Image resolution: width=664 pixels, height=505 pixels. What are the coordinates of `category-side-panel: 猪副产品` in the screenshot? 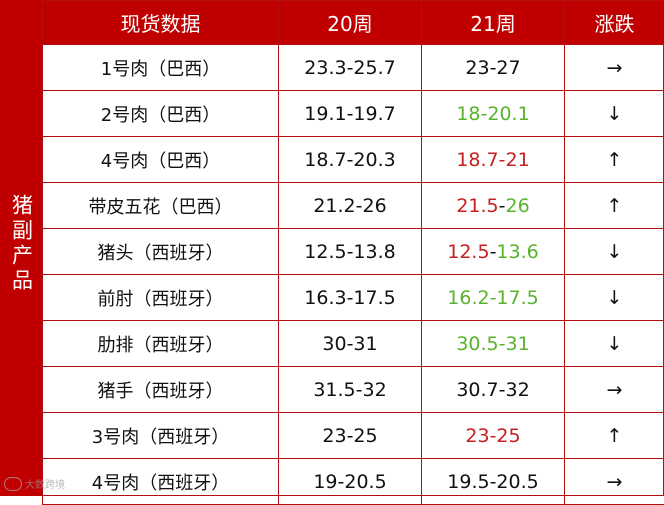 It's located at (21, 248).